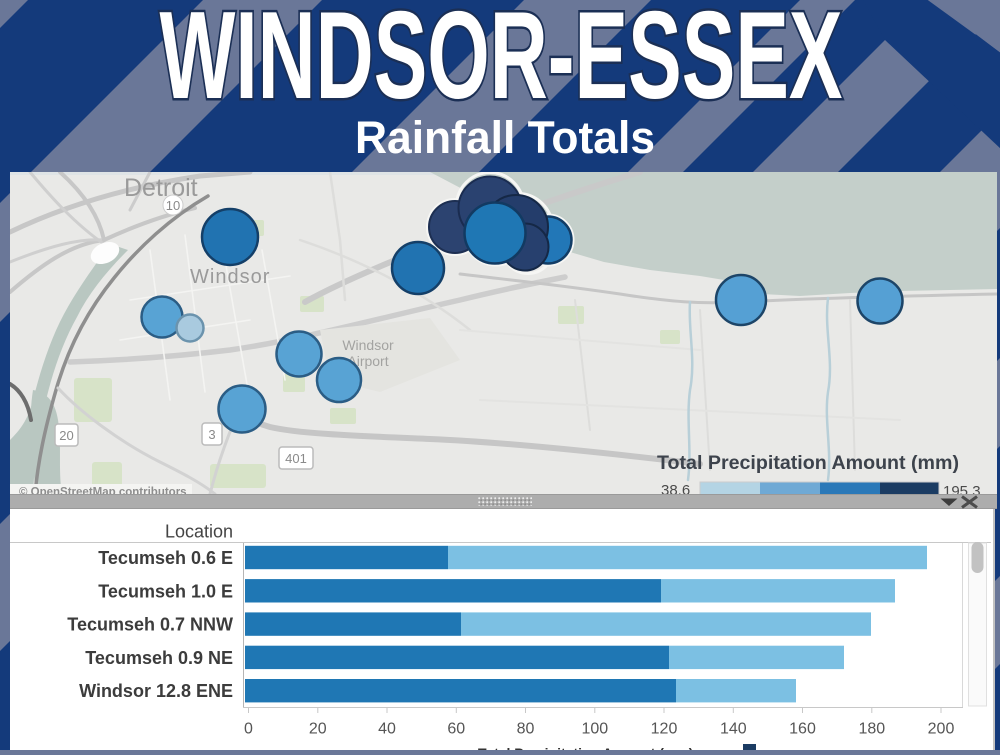 This screenshot has height=755, width=1000. What do you see at coordinates (211, 434) in the screenshot?
I see `svg-text: 3` at bounding box center [211, 434].